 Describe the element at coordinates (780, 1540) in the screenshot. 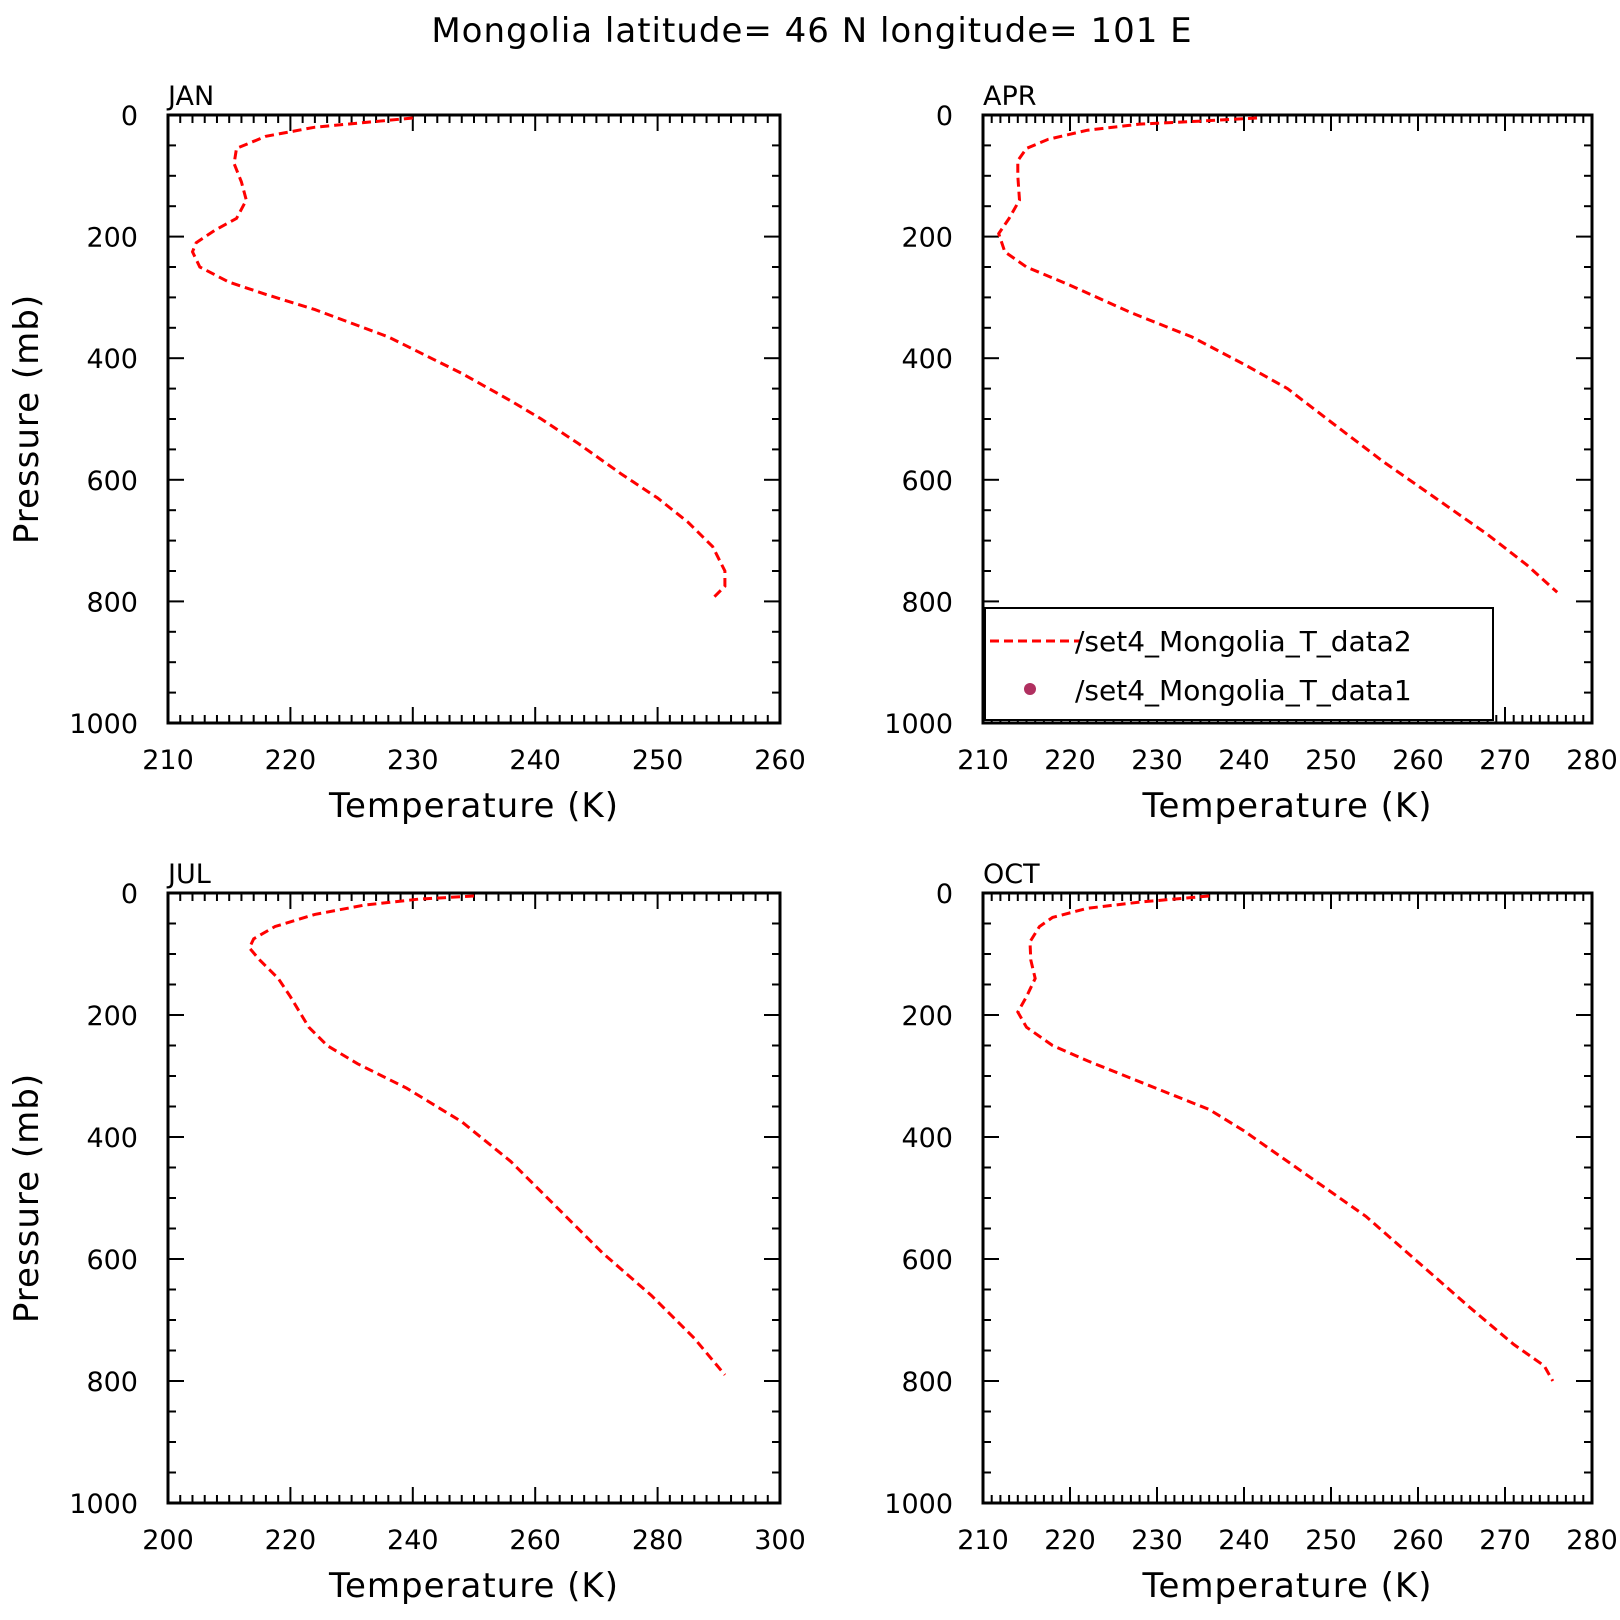

I see `x-tick-label: 300` at that location.